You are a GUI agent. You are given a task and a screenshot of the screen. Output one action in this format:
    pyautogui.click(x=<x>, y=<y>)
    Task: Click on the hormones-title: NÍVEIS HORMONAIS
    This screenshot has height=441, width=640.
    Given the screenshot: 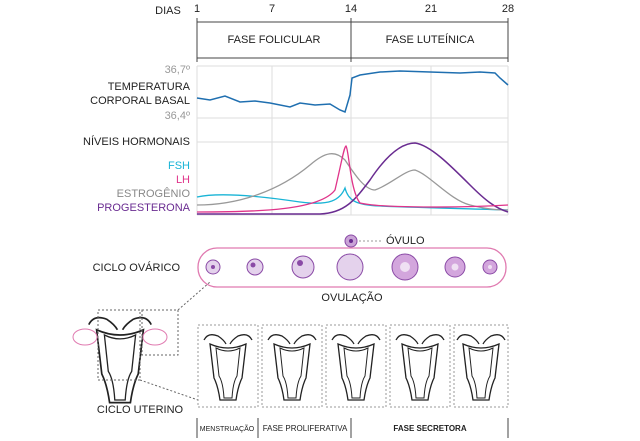 What is the action you would take?
    pyautogui.click(x=136, y=141)
    